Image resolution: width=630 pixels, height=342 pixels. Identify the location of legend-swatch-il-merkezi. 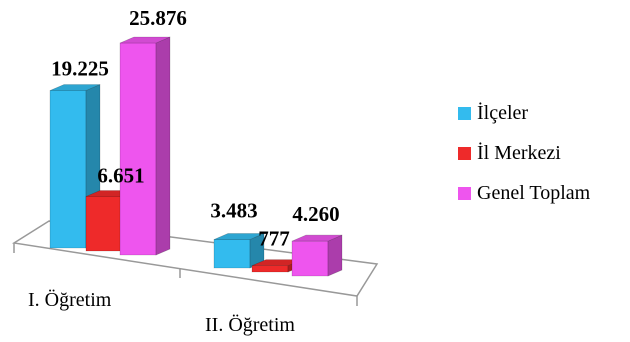
(464, 153).